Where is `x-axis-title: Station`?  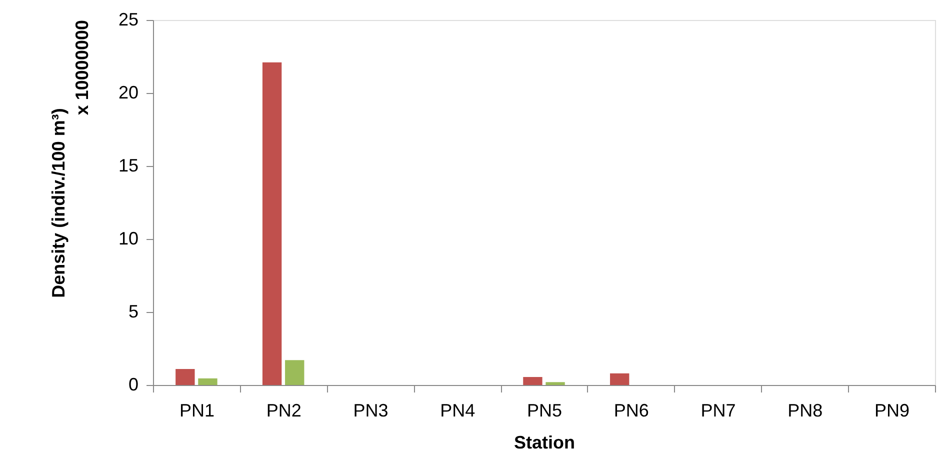
x-axis-title: Station is located at coordinates (544, 442).